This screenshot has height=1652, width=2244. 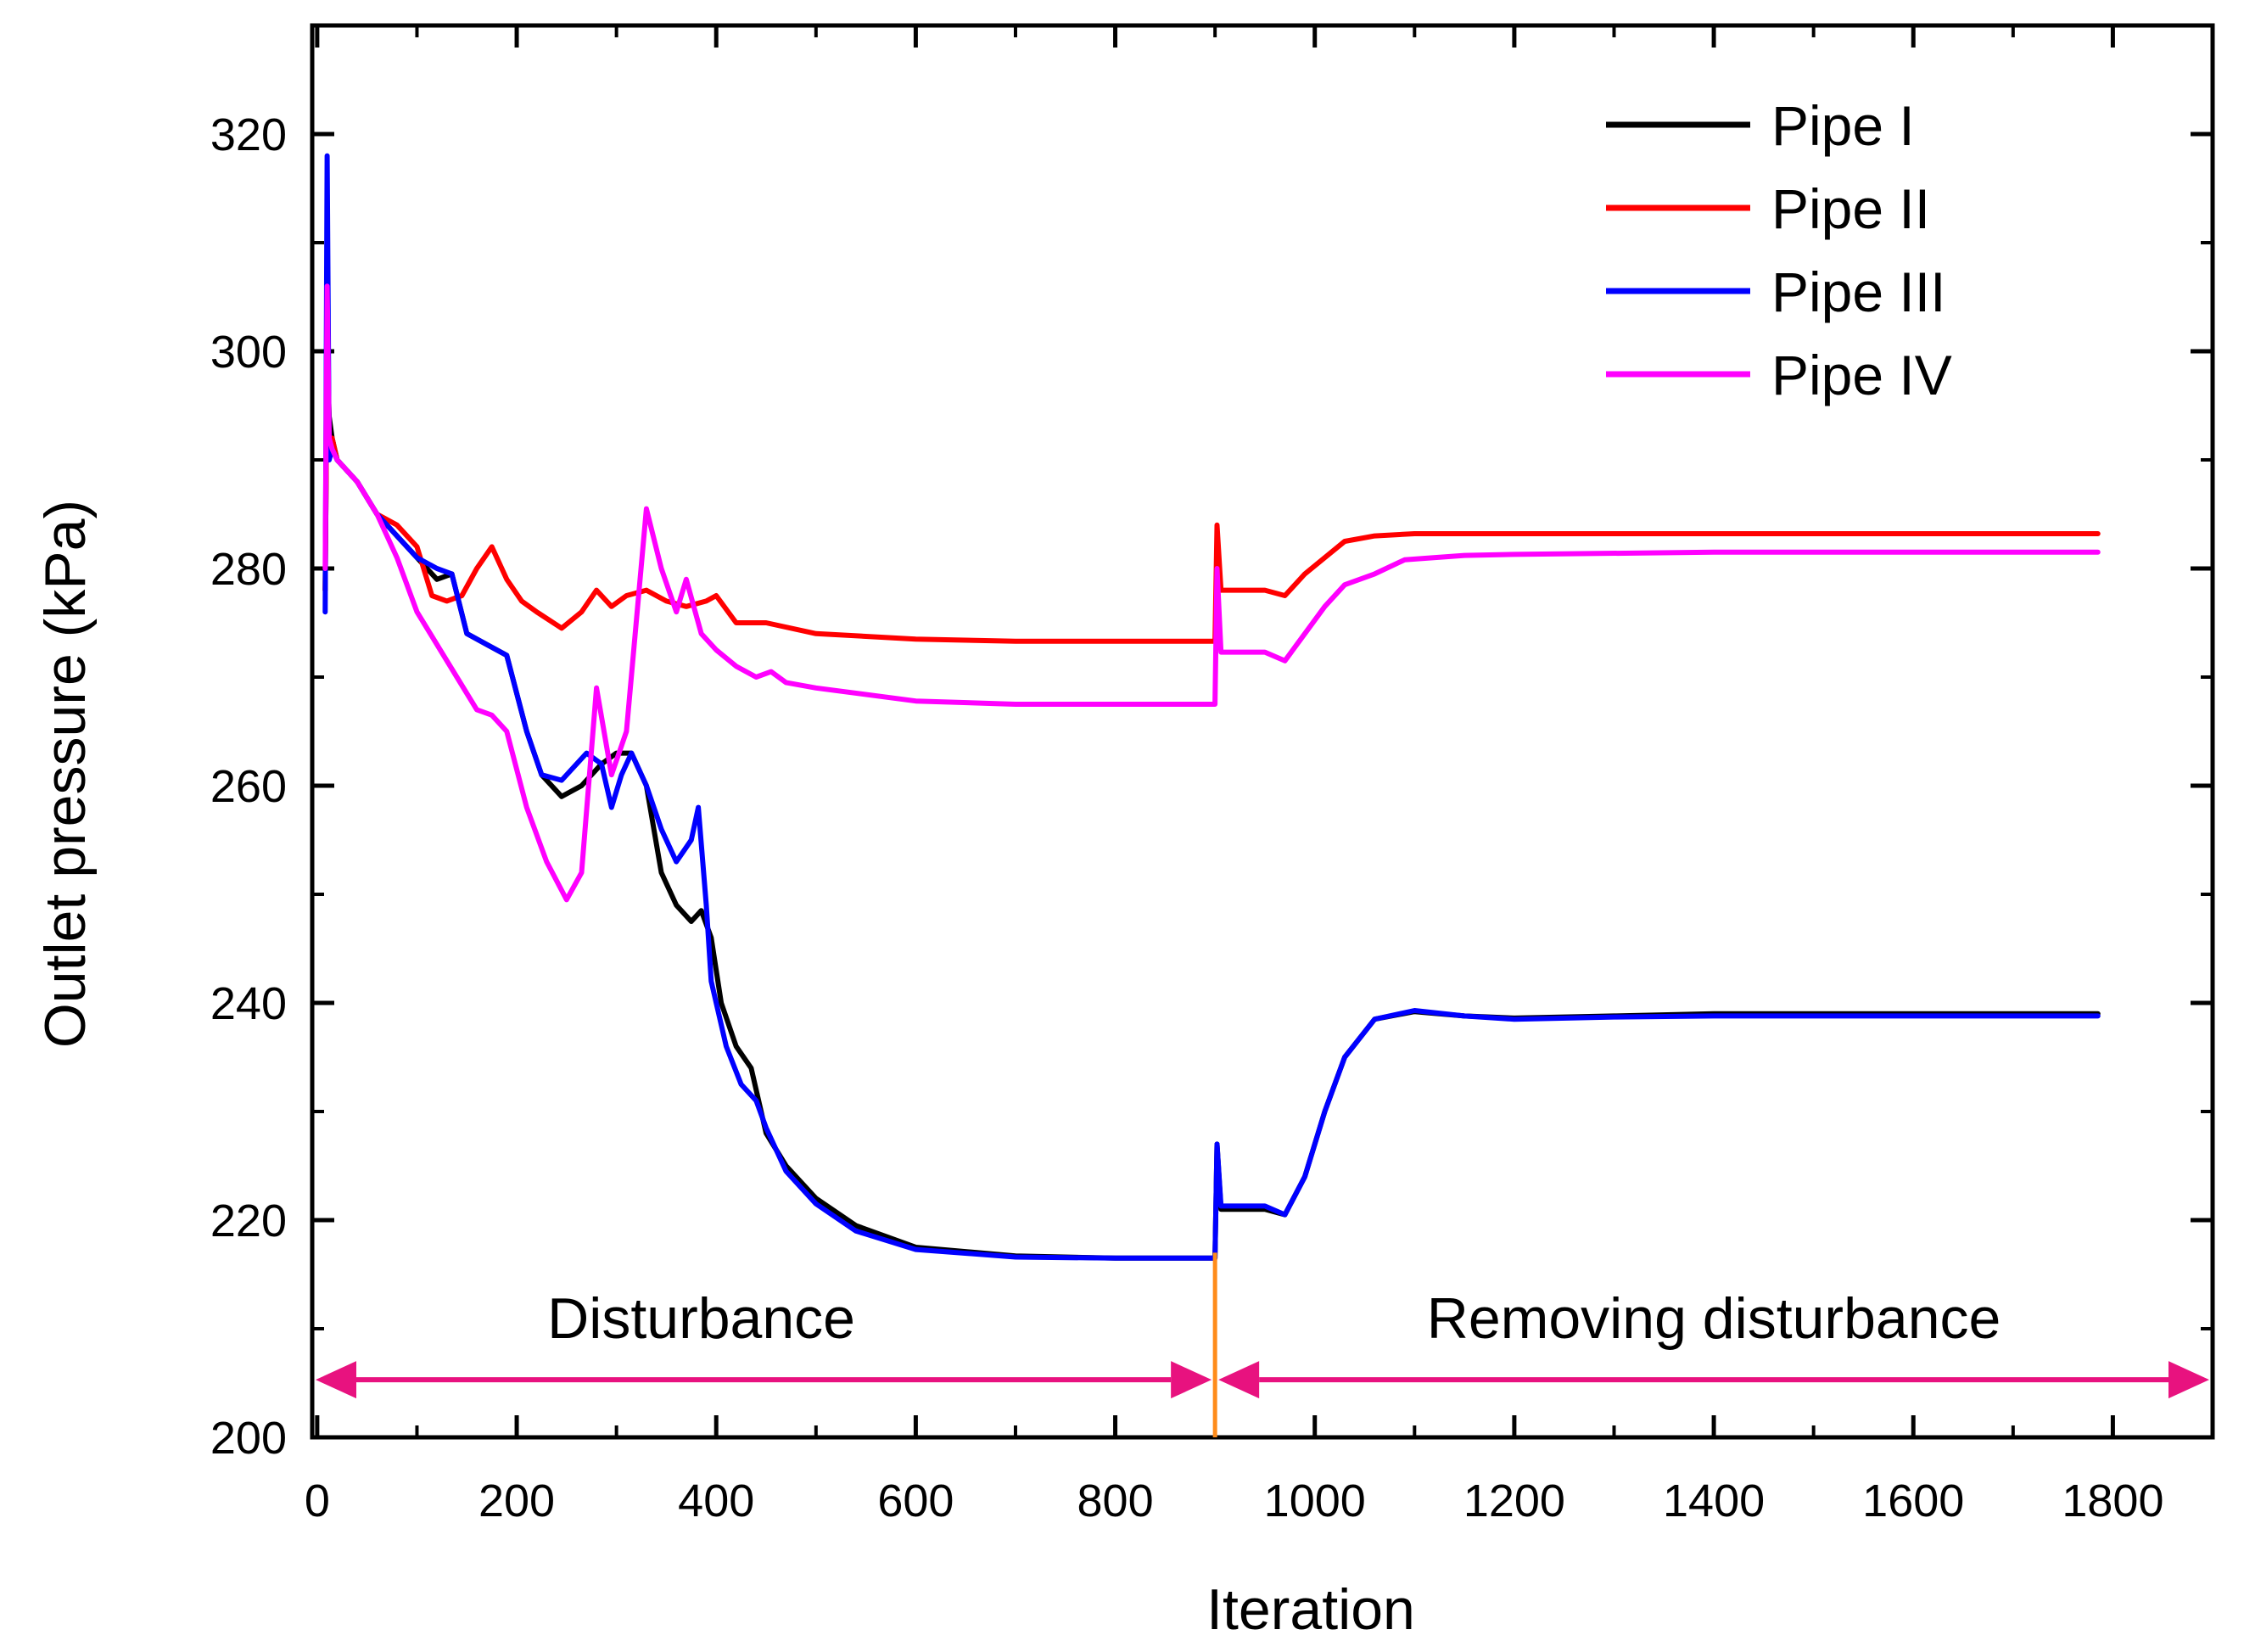 What do you see at coordinates (1191, 1380) in the screenshot?
I see `disturbance-arrow-head-right` at bounding box center [1191, 1380].